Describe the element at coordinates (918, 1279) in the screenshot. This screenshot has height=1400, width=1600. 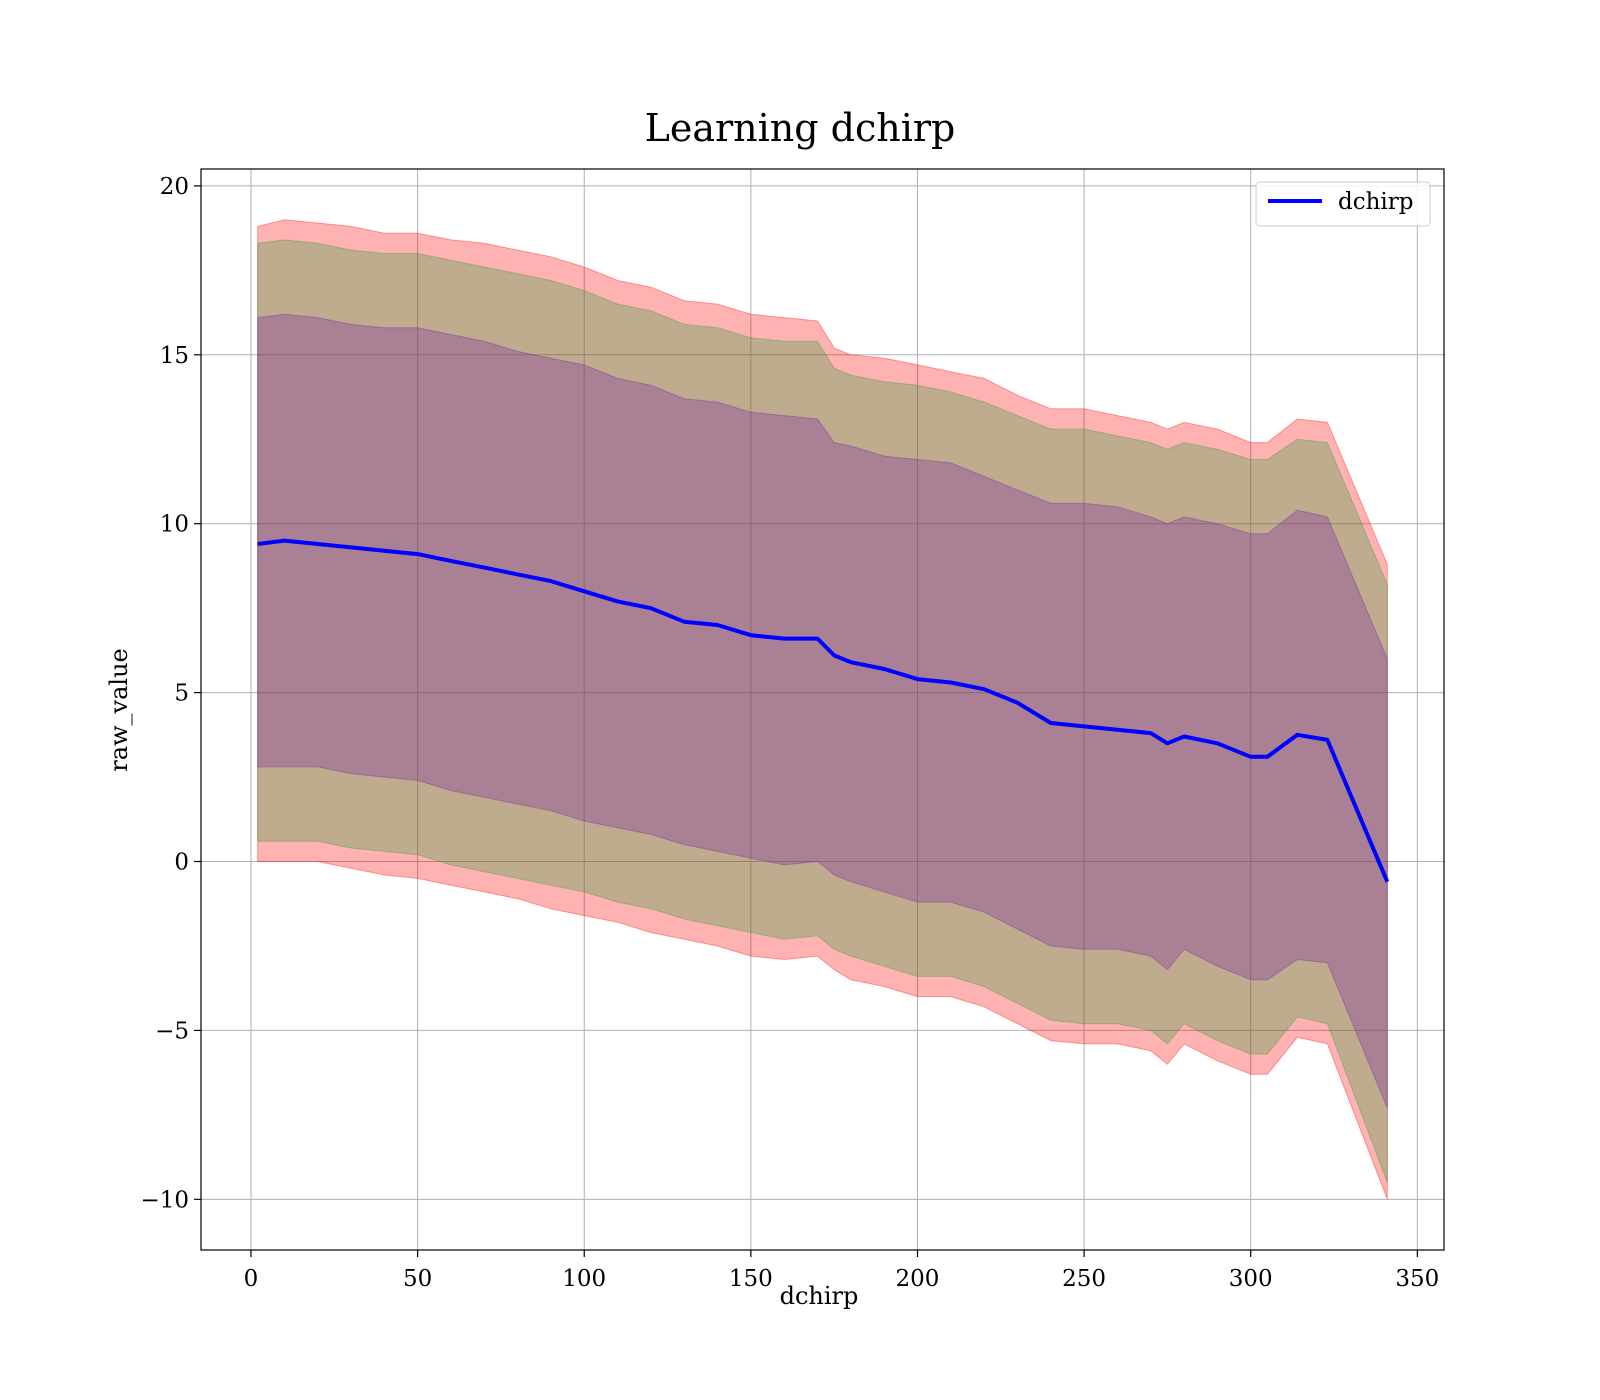
I see `x-tick-label: 200` at that location.